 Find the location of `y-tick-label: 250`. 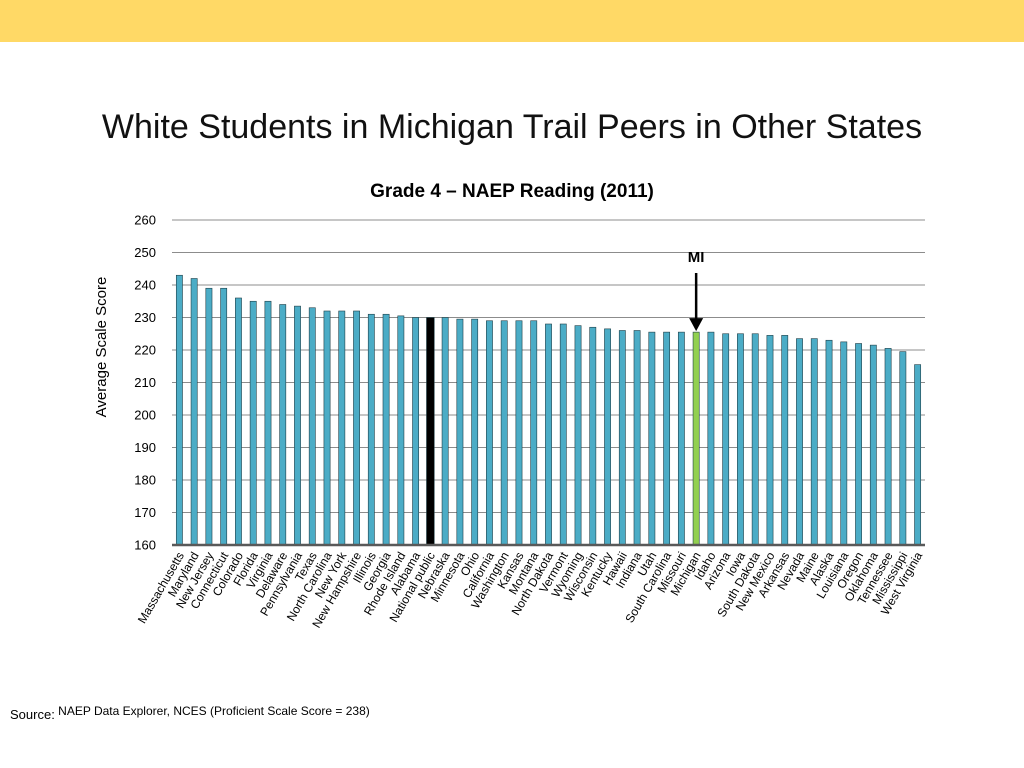

y-tick-label: 250 is located at coordinates (145, 252).